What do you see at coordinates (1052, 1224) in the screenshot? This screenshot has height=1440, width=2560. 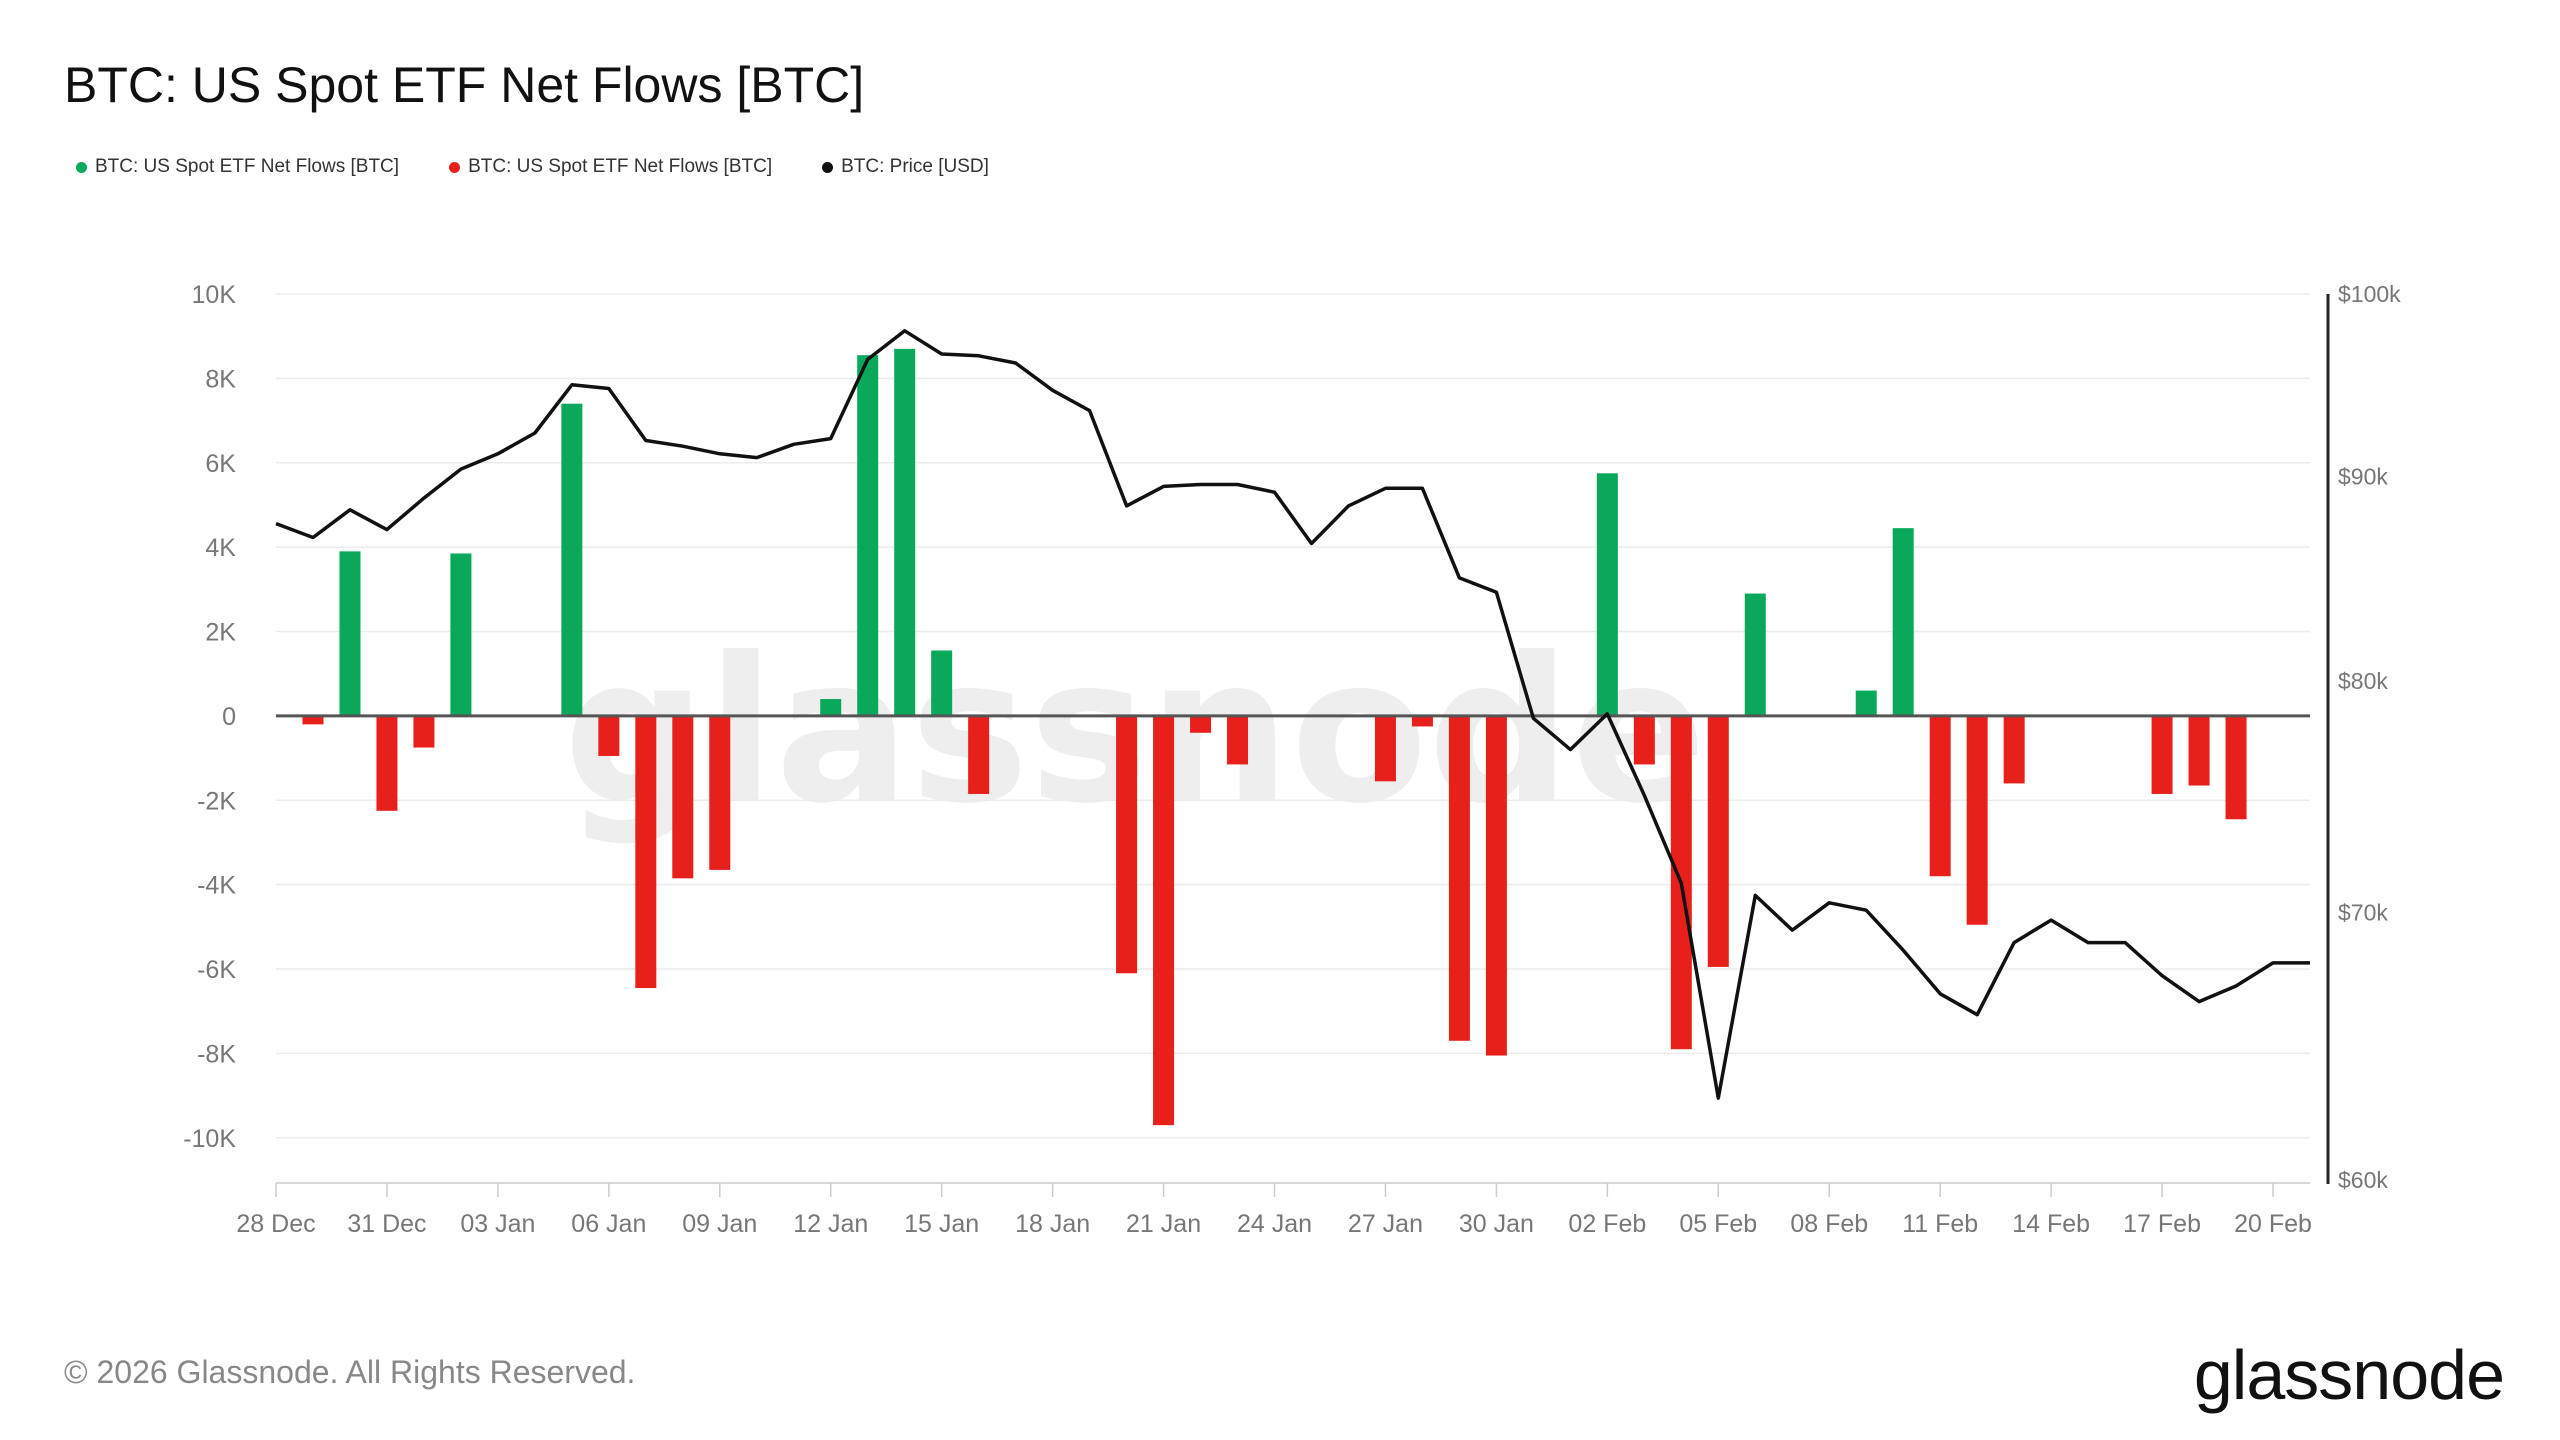 I see `x-tick-label: 18 Jan` at bounding box center [1052, 1224].